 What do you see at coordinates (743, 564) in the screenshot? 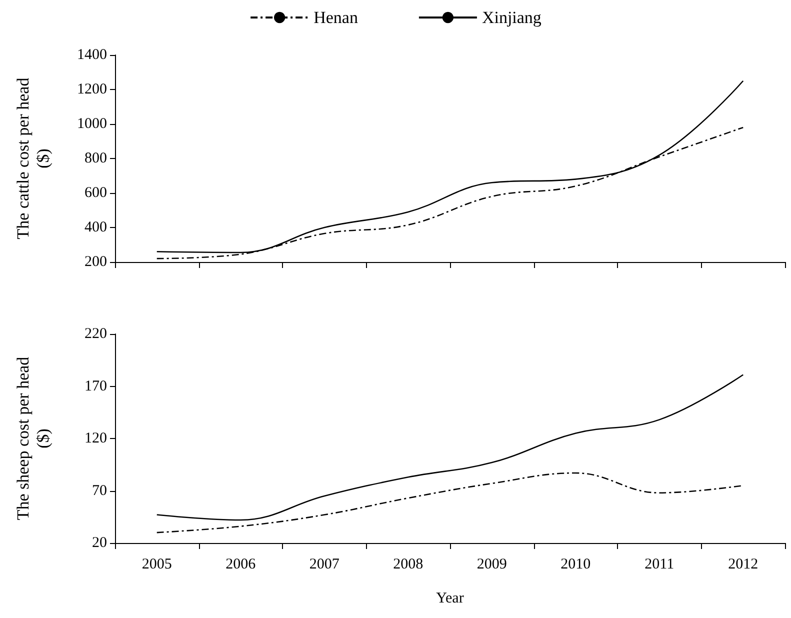
I see `x-tick-label: 2012` at bounding box center [743, 564].